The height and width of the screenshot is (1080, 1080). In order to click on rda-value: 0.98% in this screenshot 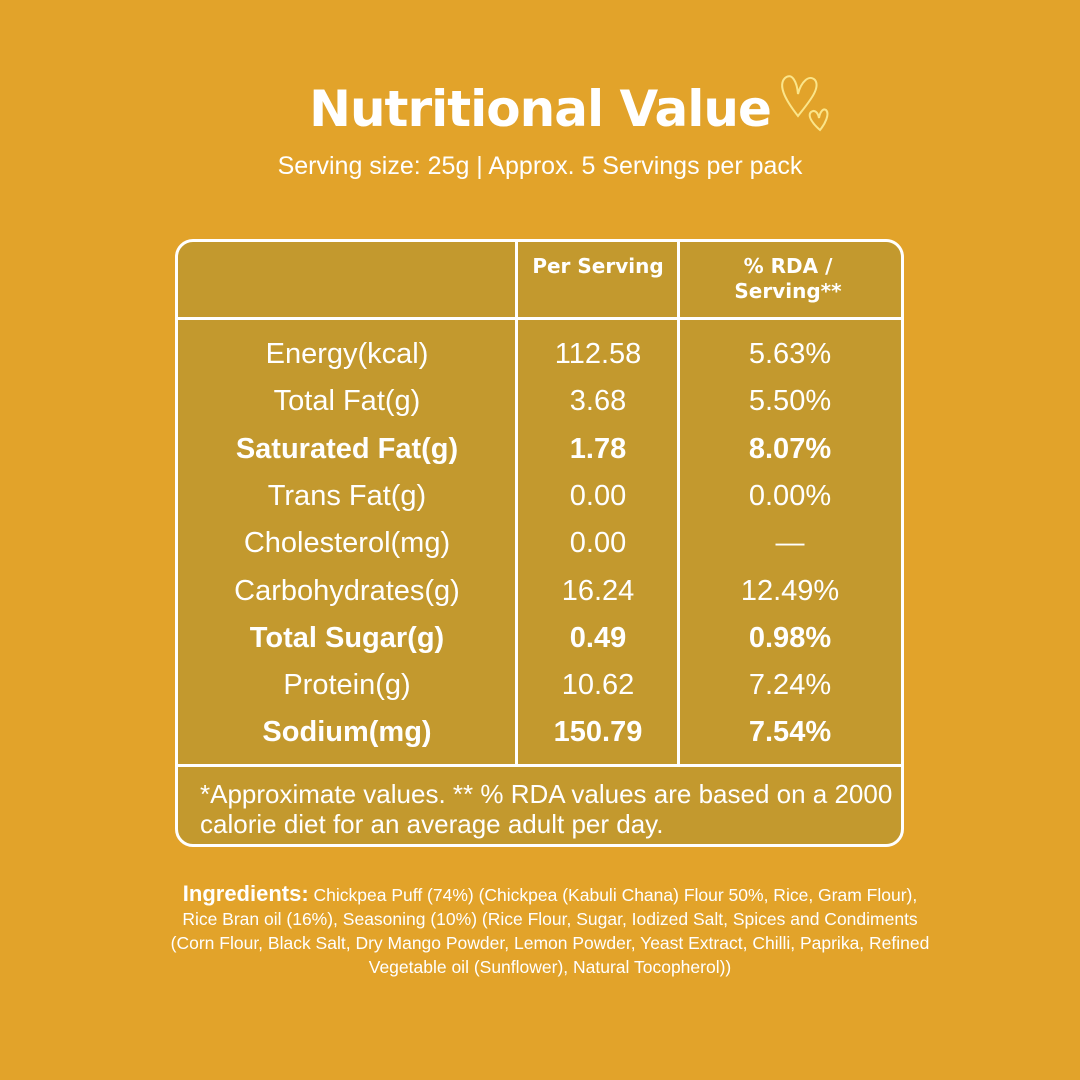, I will do `click(790, 637)`.